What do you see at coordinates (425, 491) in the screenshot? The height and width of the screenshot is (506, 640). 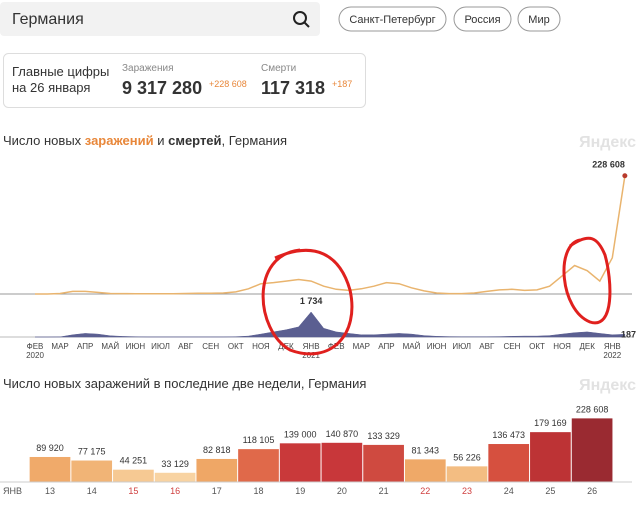 I see `x-tick-label: 22` at bounding box center [425, 491].